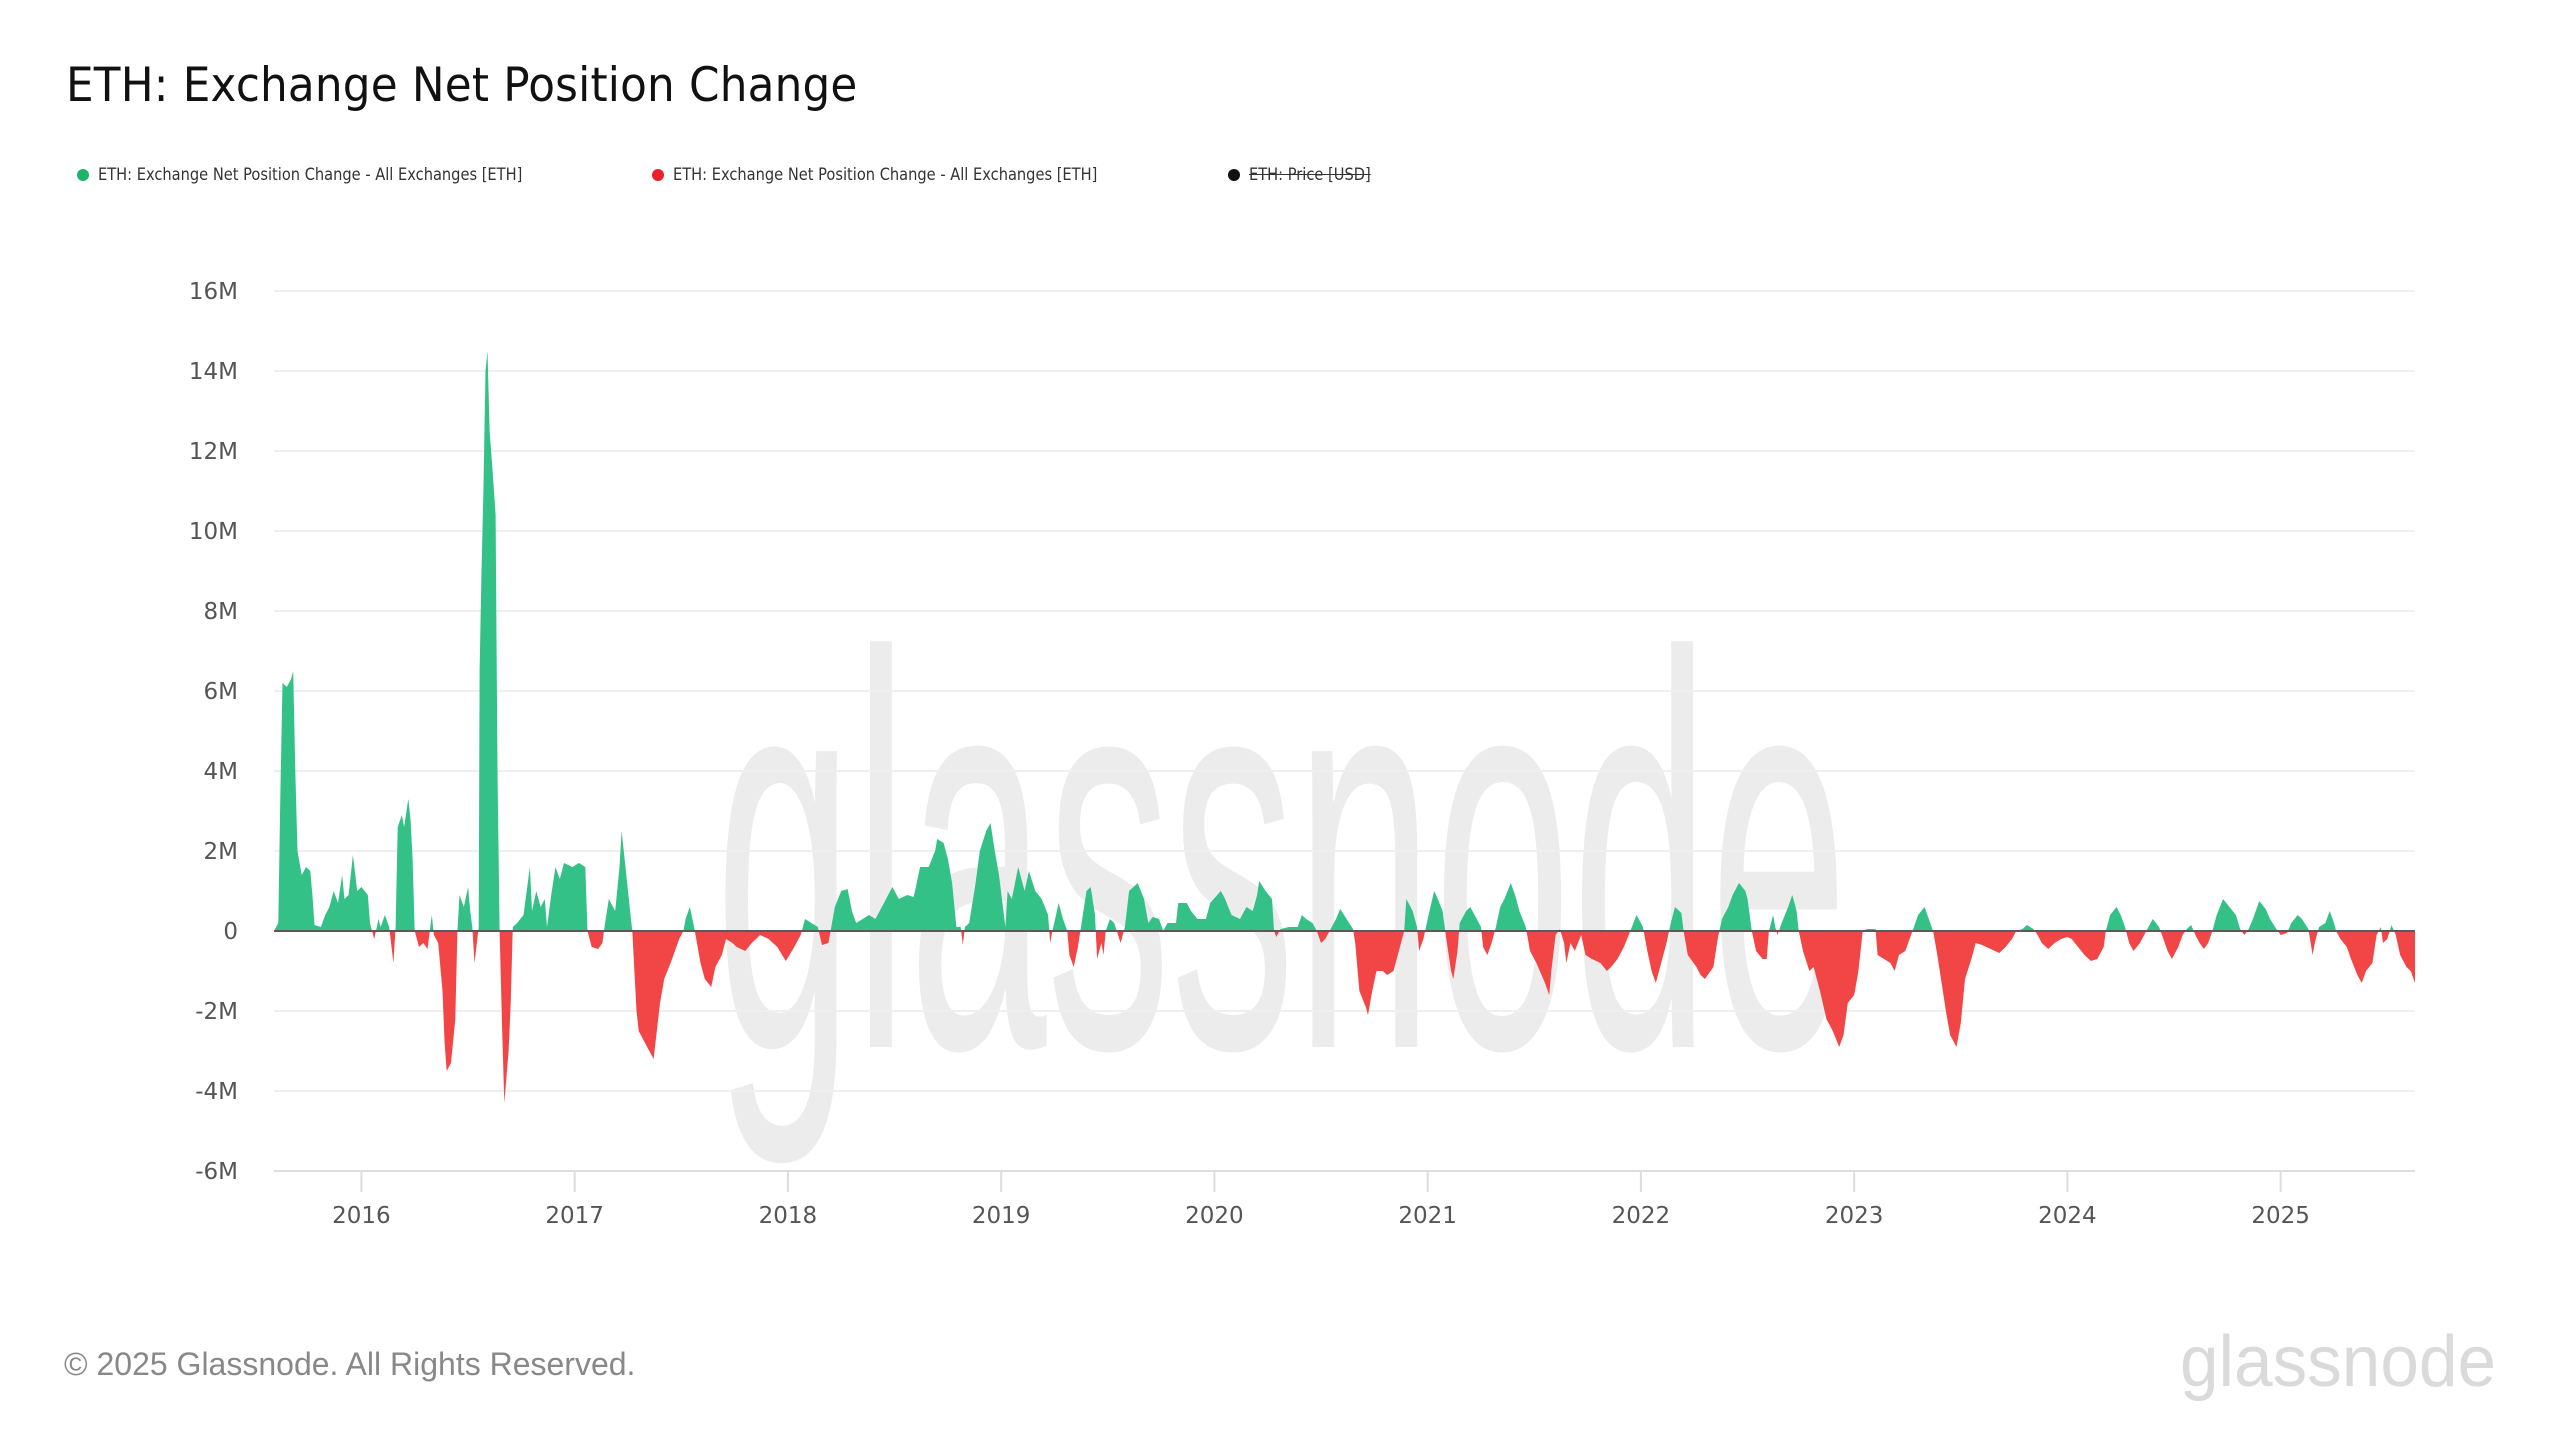 This screenshot has width=2560, height=1440. What do you see at coordinates (216, 1172) in the screenshot?
I see `y-tick-label: -6M` at bounding box center [216, 1172].